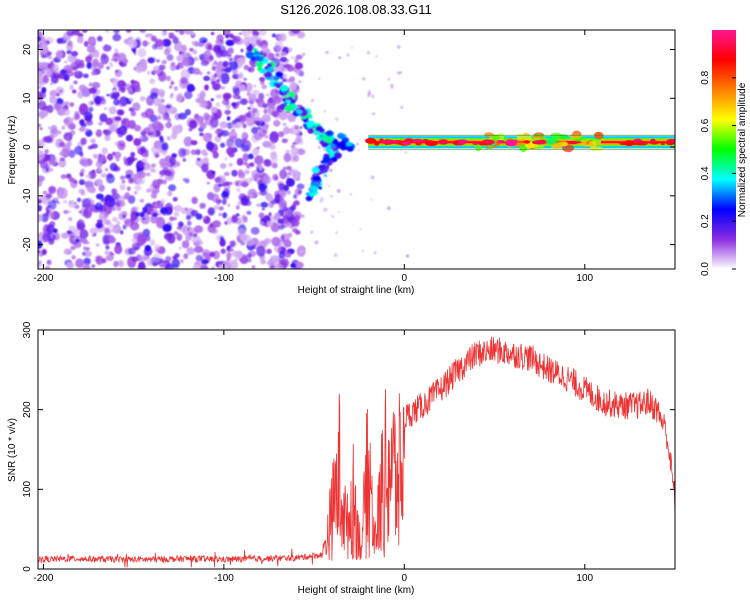 The width and height of the screenshot is (750, 600). I want to click on main-trace, so click(520, 141).